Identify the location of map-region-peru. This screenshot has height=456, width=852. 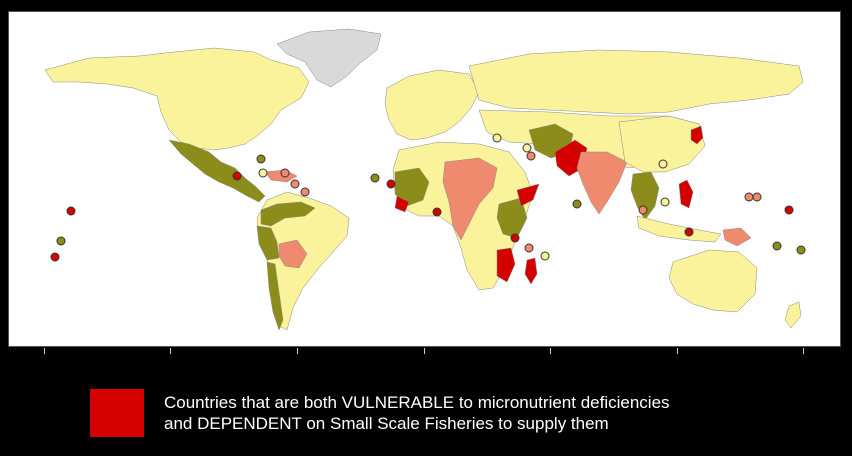
(268, 243).